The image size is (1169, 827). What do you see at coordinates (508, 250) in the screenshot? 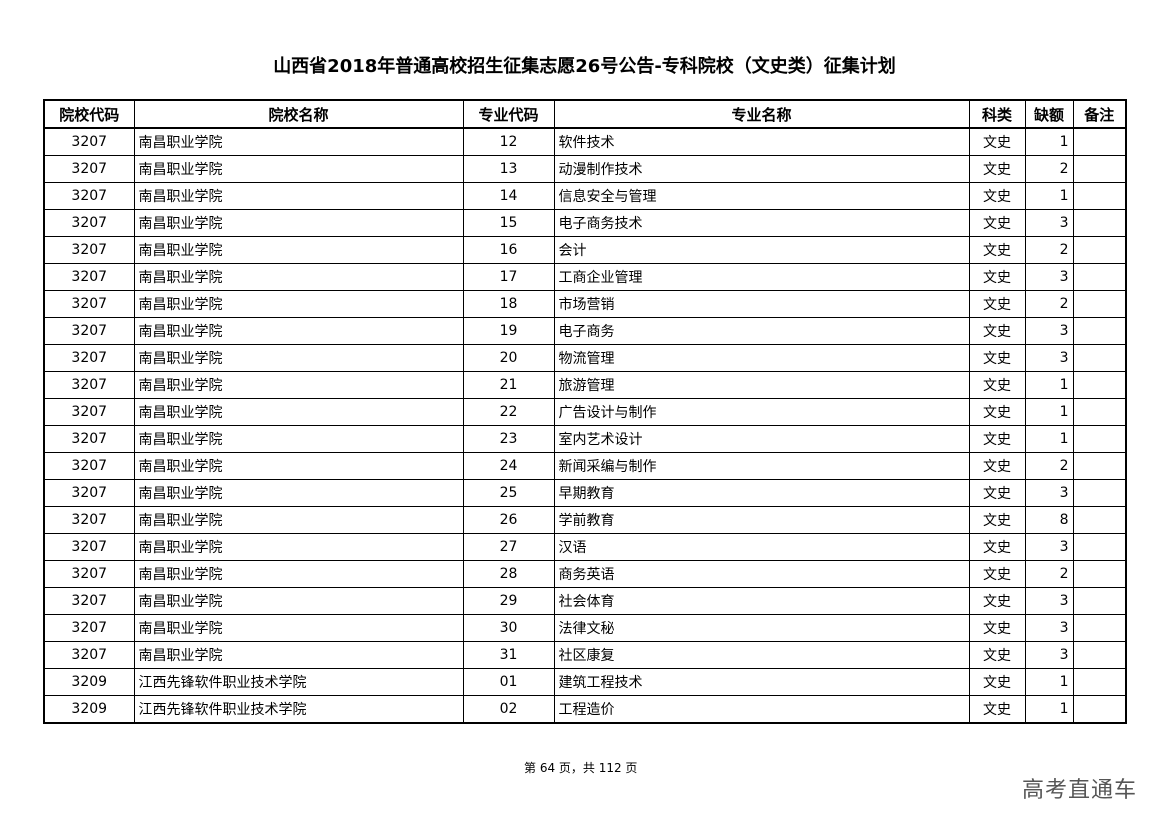
I see `cell-major-code: 16` at bounding box center [508, 250].